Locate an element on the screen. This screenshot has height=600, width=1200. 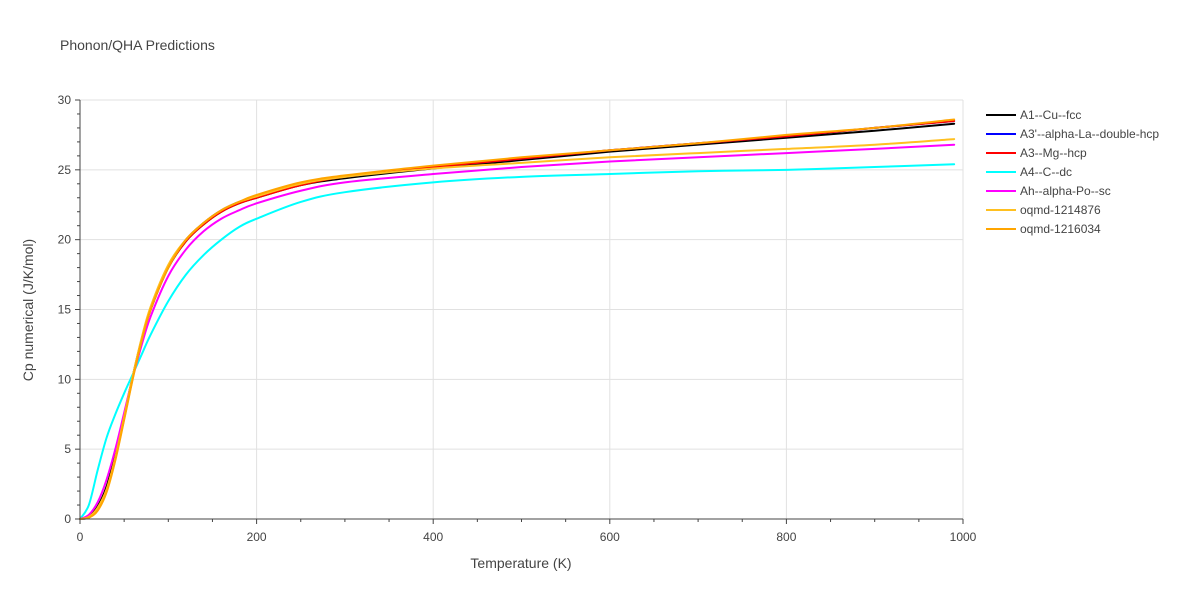
x-tick-label: 1000 is located at coordinates (963, 537).